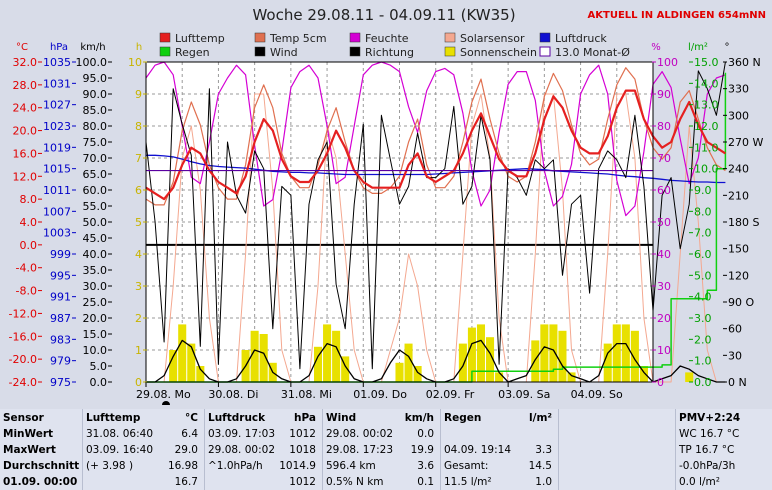 The image size is (772, 490). Describe the element at coordinates (41, 466) in the screenshot. I see `stats-row-label: Durchschnitt` at that location.